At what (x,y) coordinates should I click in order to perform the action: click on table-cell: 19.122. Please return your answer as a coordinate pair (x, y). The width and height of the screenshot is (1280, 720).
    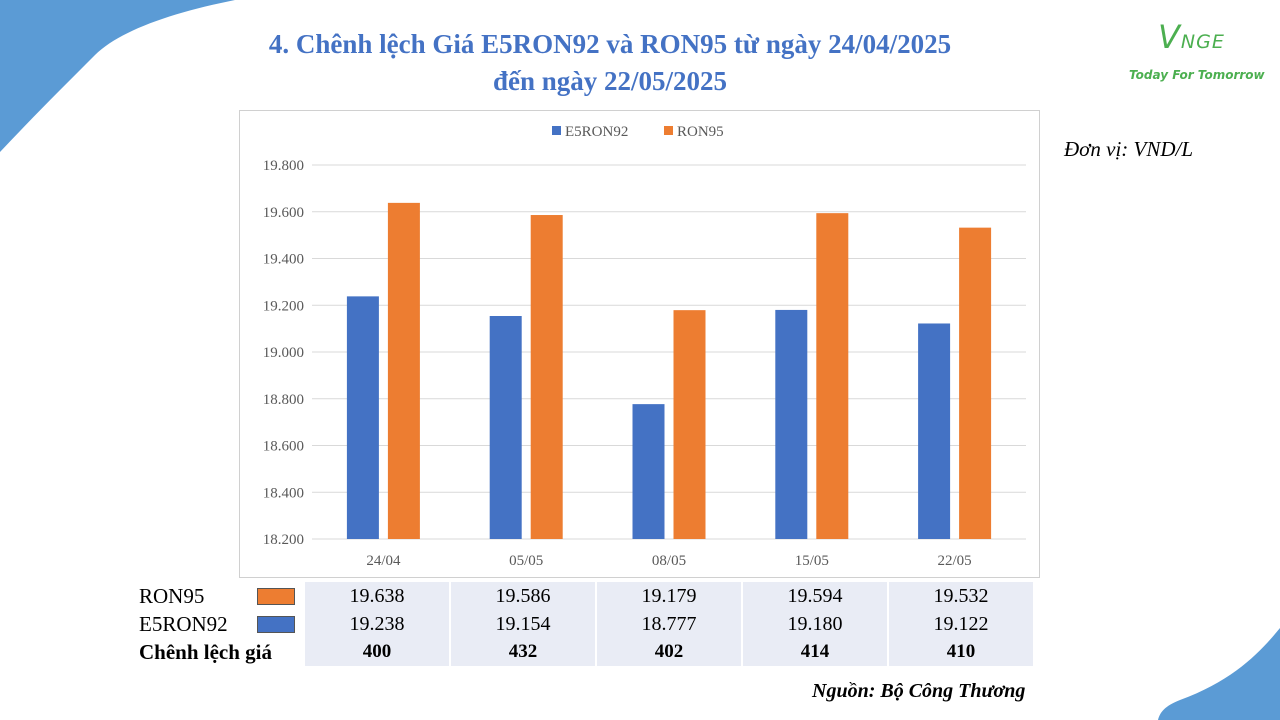
    Looking at the image, I should click on (961, 624).